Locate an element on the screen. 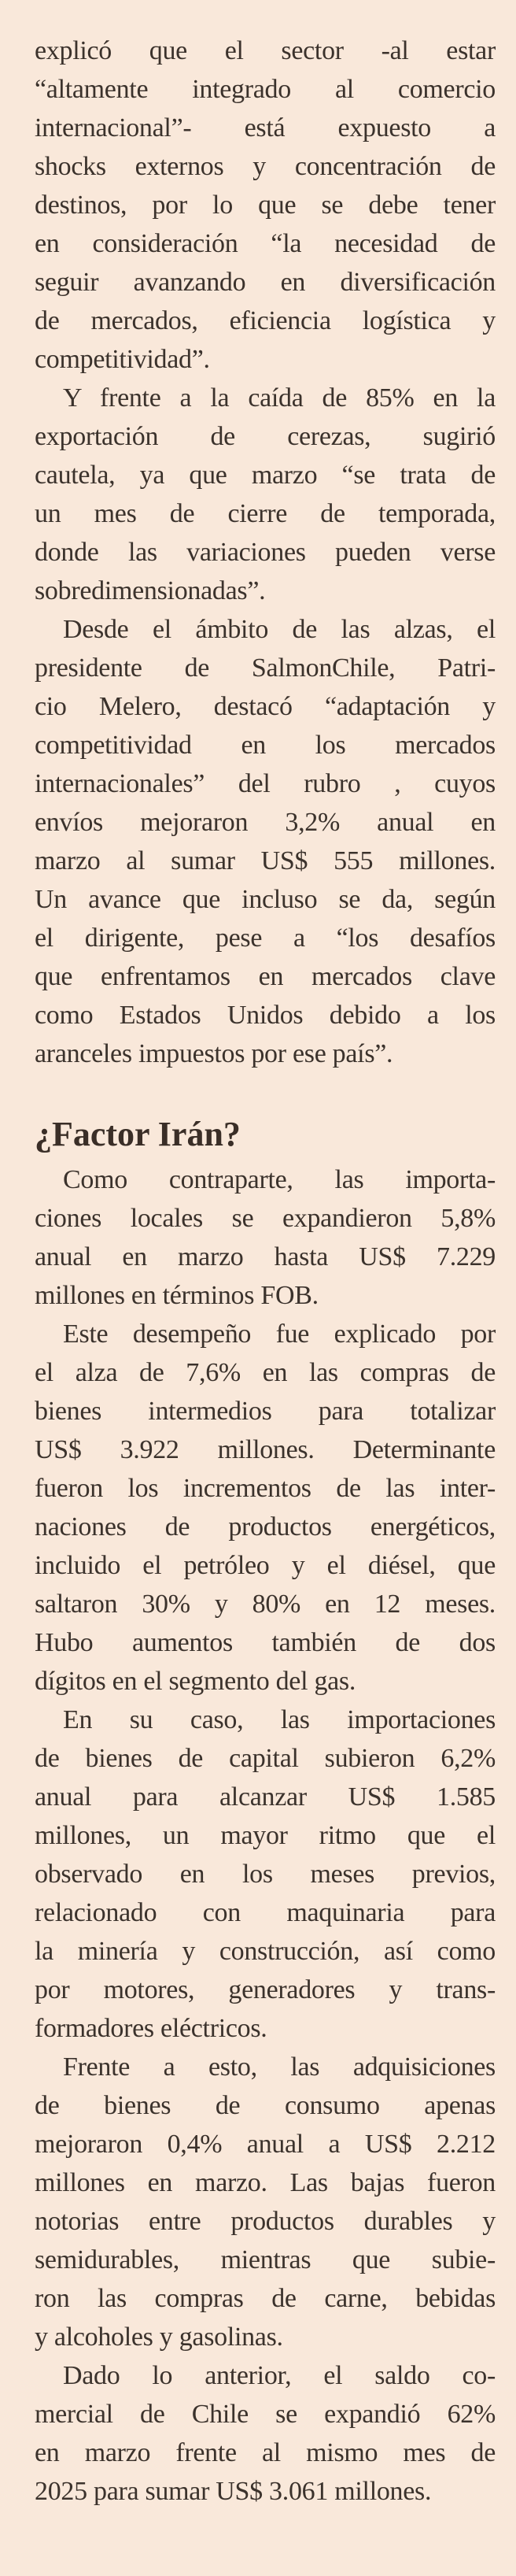 This screenshot has height=2576, width=516. text-line: saltaron 30% y 80% en 12 meses. is located at coordinates (265, 1604).